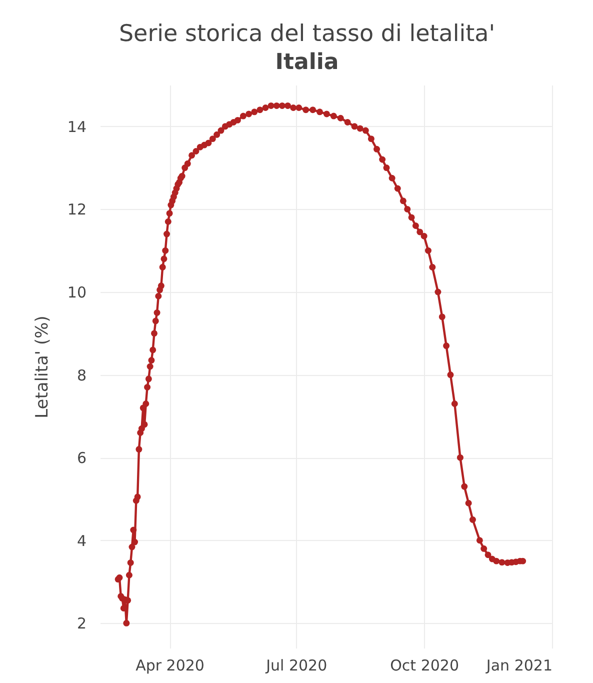  I want to click on y-tick-label: 14, so click(76, 127).